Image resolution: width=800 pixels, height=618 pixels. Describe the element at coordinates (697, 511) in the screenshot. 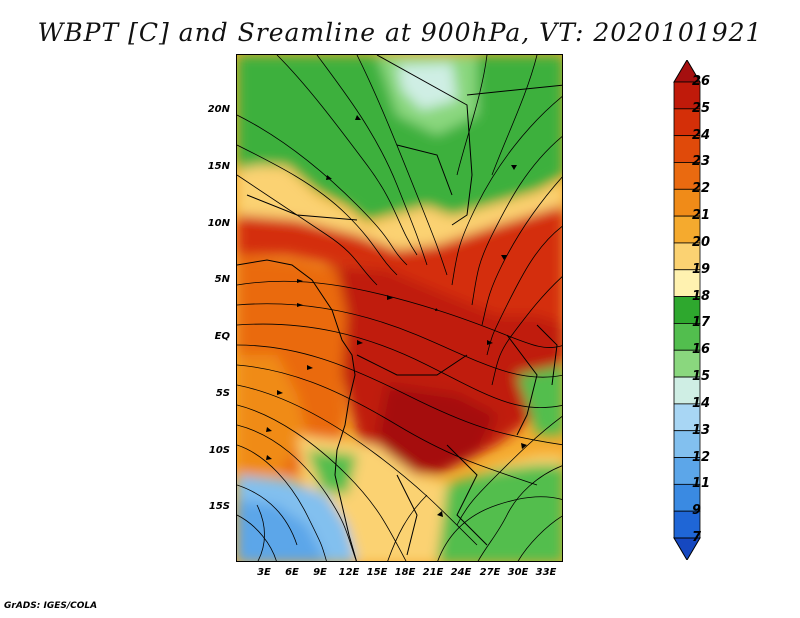

I see `colorbar-label: 9` at that location.